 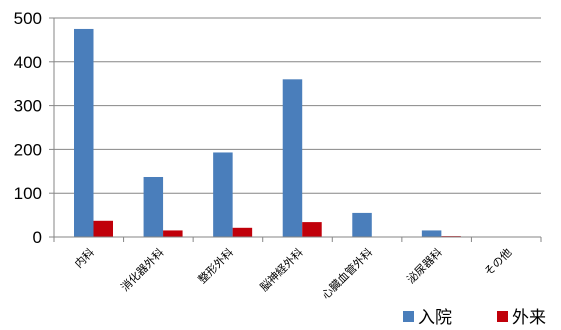 What do you see at coordinates (424, 265) in the screenshot?
I see `x-category-label: 泌尿器科` at bounding box center [424, 265].